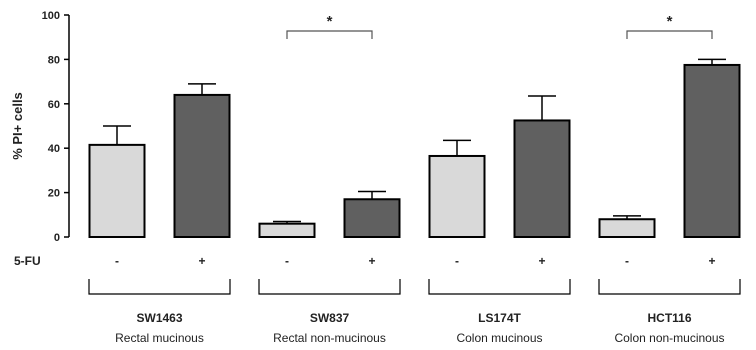 The height and width of the screenshot is (350, 756). I want to click on significance-brackets: * *, so click(499, 26).